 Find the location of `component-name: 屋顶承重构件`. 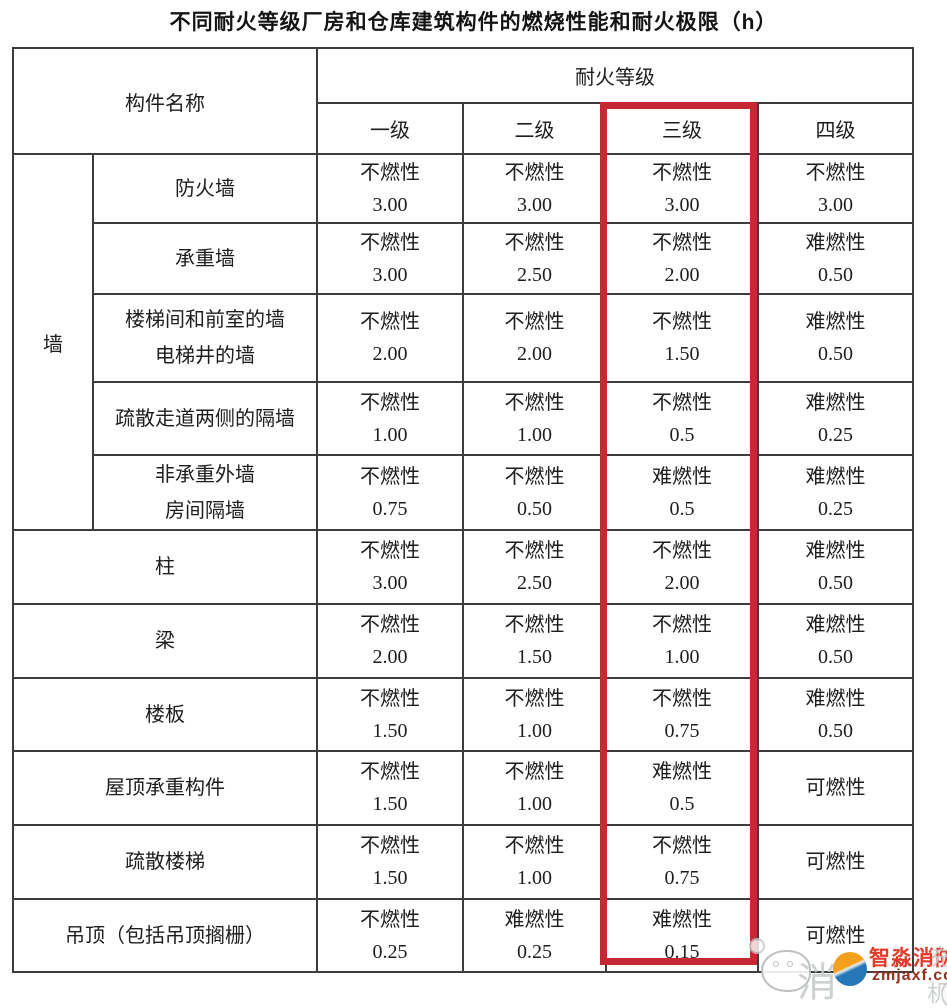

component-name: 屋顶承重构件 is located at coordinates (165, 788).